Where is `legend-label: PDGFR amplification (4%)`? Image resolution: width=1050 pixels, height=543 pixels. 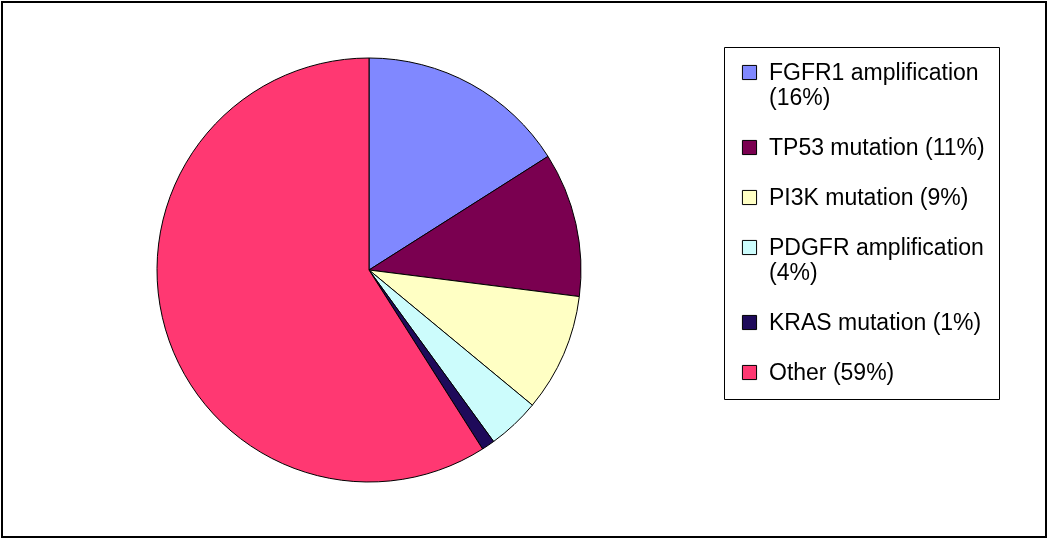 legend-label: PDGFR amplification (4%) is located at coordinates (876, 259).